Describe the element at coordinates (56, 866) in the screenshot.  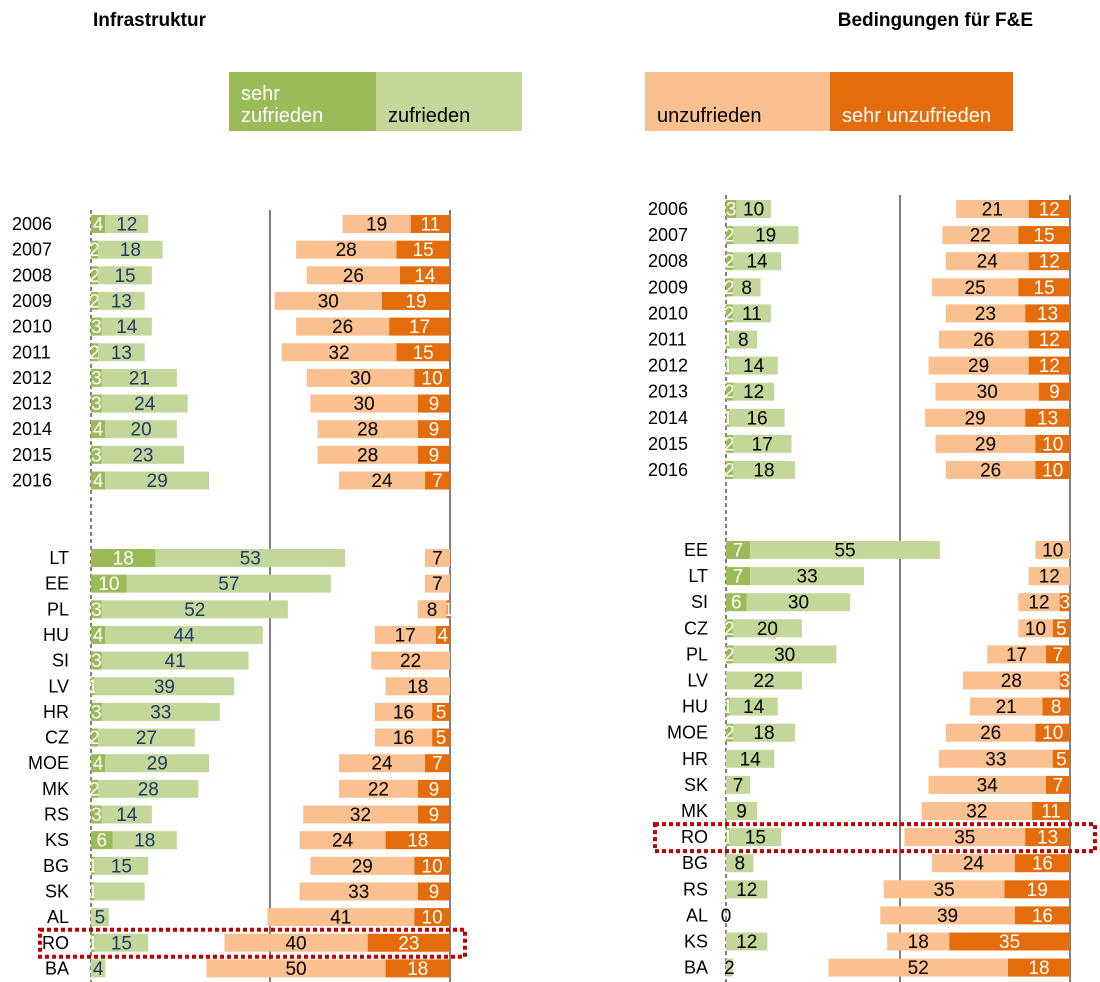
I see `row-label: BG` at that location.